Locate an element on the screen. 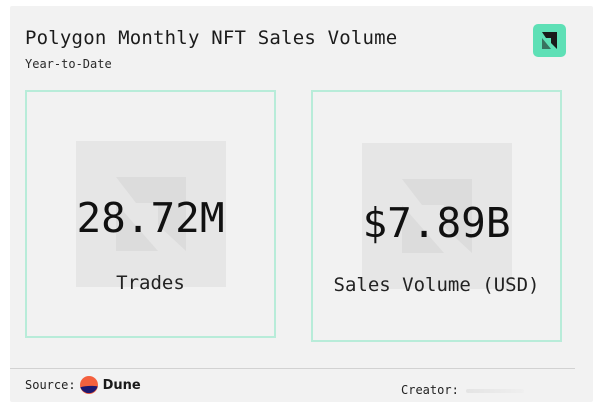  source-name-link: Dune is located at coordinates (121, 385).